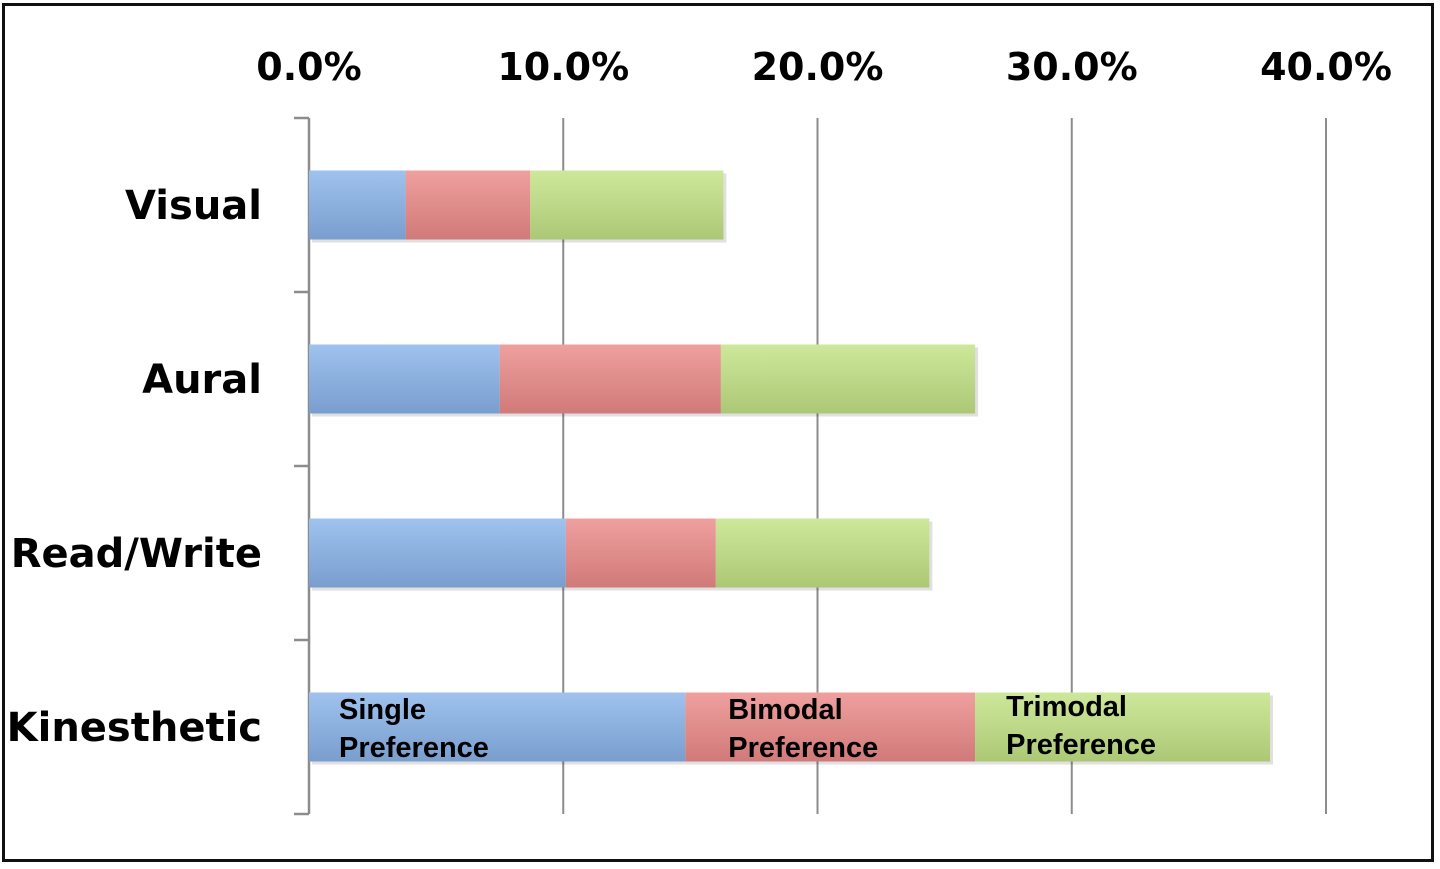  Describe the element at coordinates (497, 727) in the screenshot. I see `bar-kinesthetic-single-preference` at that location.